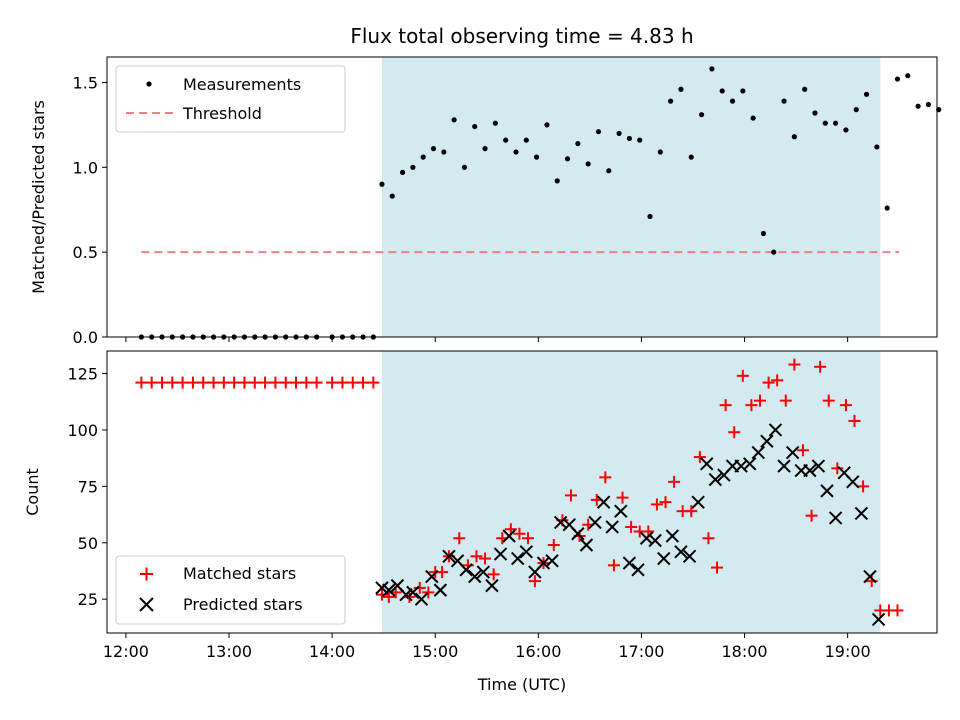 This screenshot has height=720, width=960. I want to click on legend-label-matched: Matched stars, so click(239, 573).